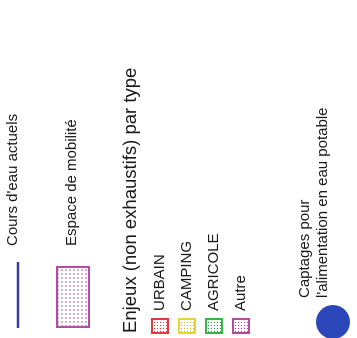  I want to click on mobility-label: Espace de mobilité, so click(71, 182).